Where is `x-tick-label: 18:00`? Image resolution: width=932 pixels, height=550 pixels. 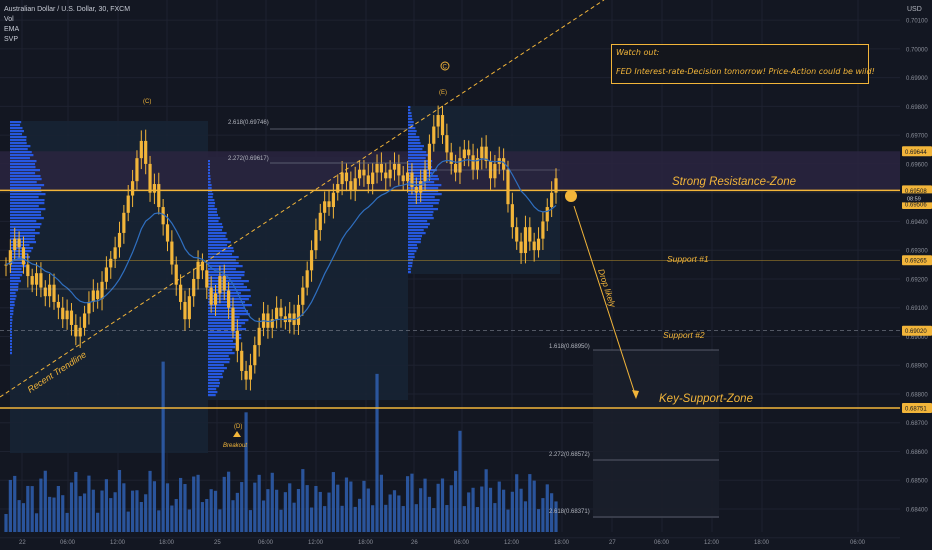
x-tick-label: 18:00 is located at coordinates (562, 543).